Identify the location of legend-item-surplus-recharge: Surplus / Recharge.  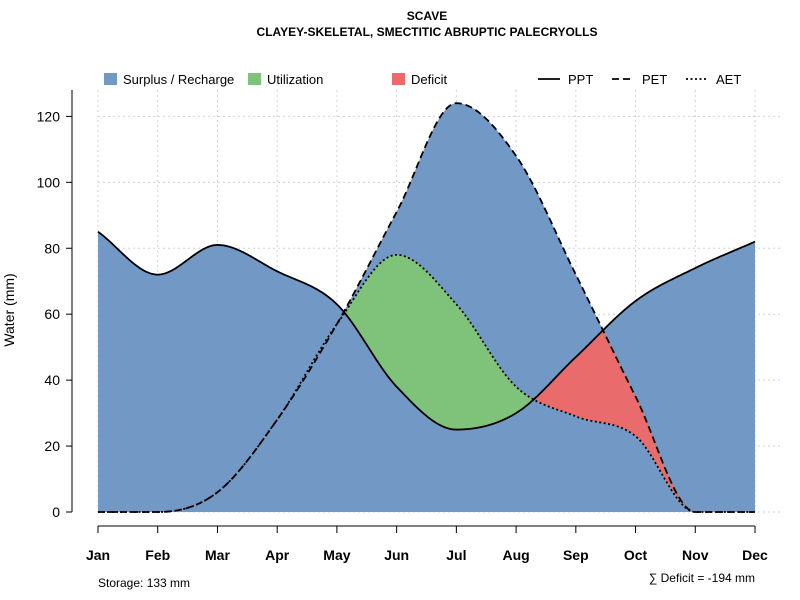
(169, 79).